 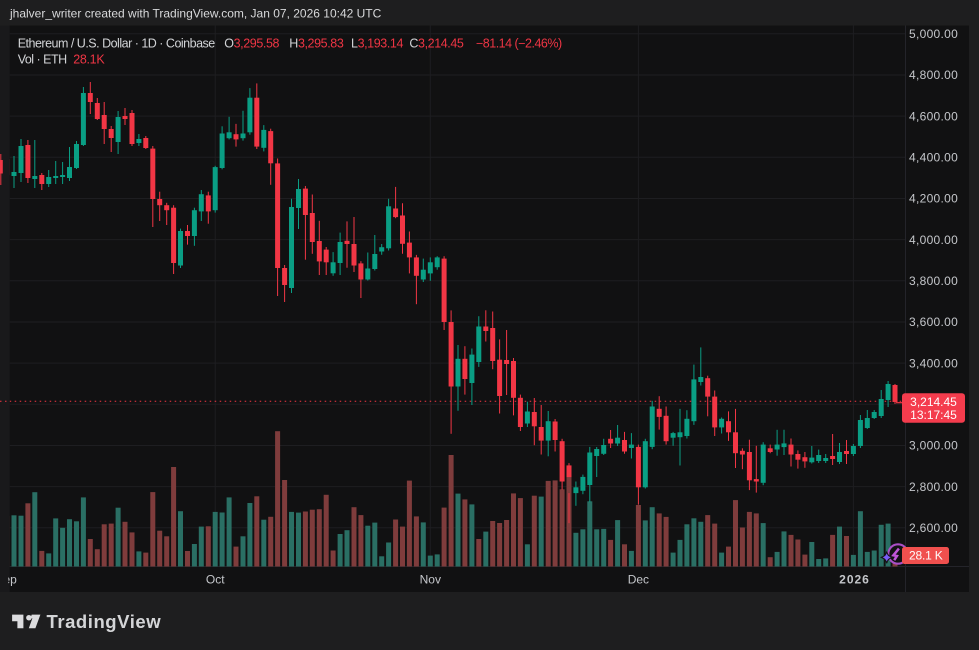 I want to click on svg-text: Sep, so click(x=8, y=580).